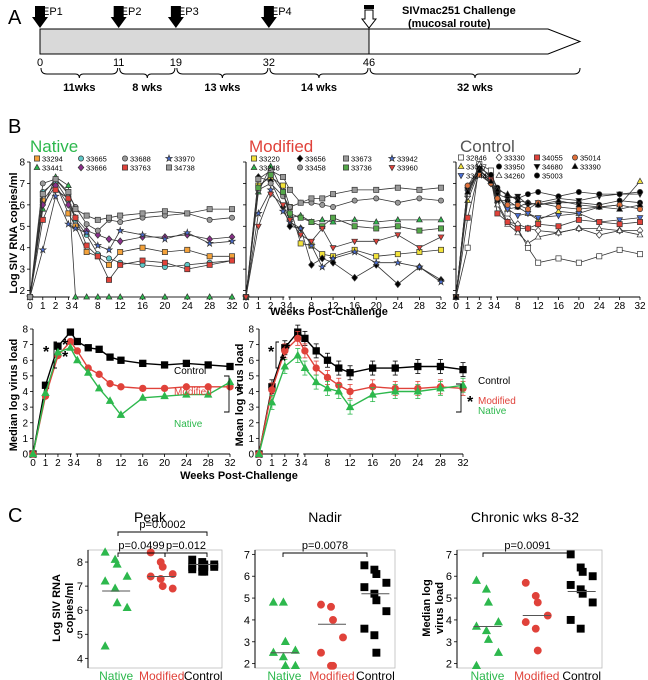  I want to click on x-tick-label: 32, so click(441, 306).